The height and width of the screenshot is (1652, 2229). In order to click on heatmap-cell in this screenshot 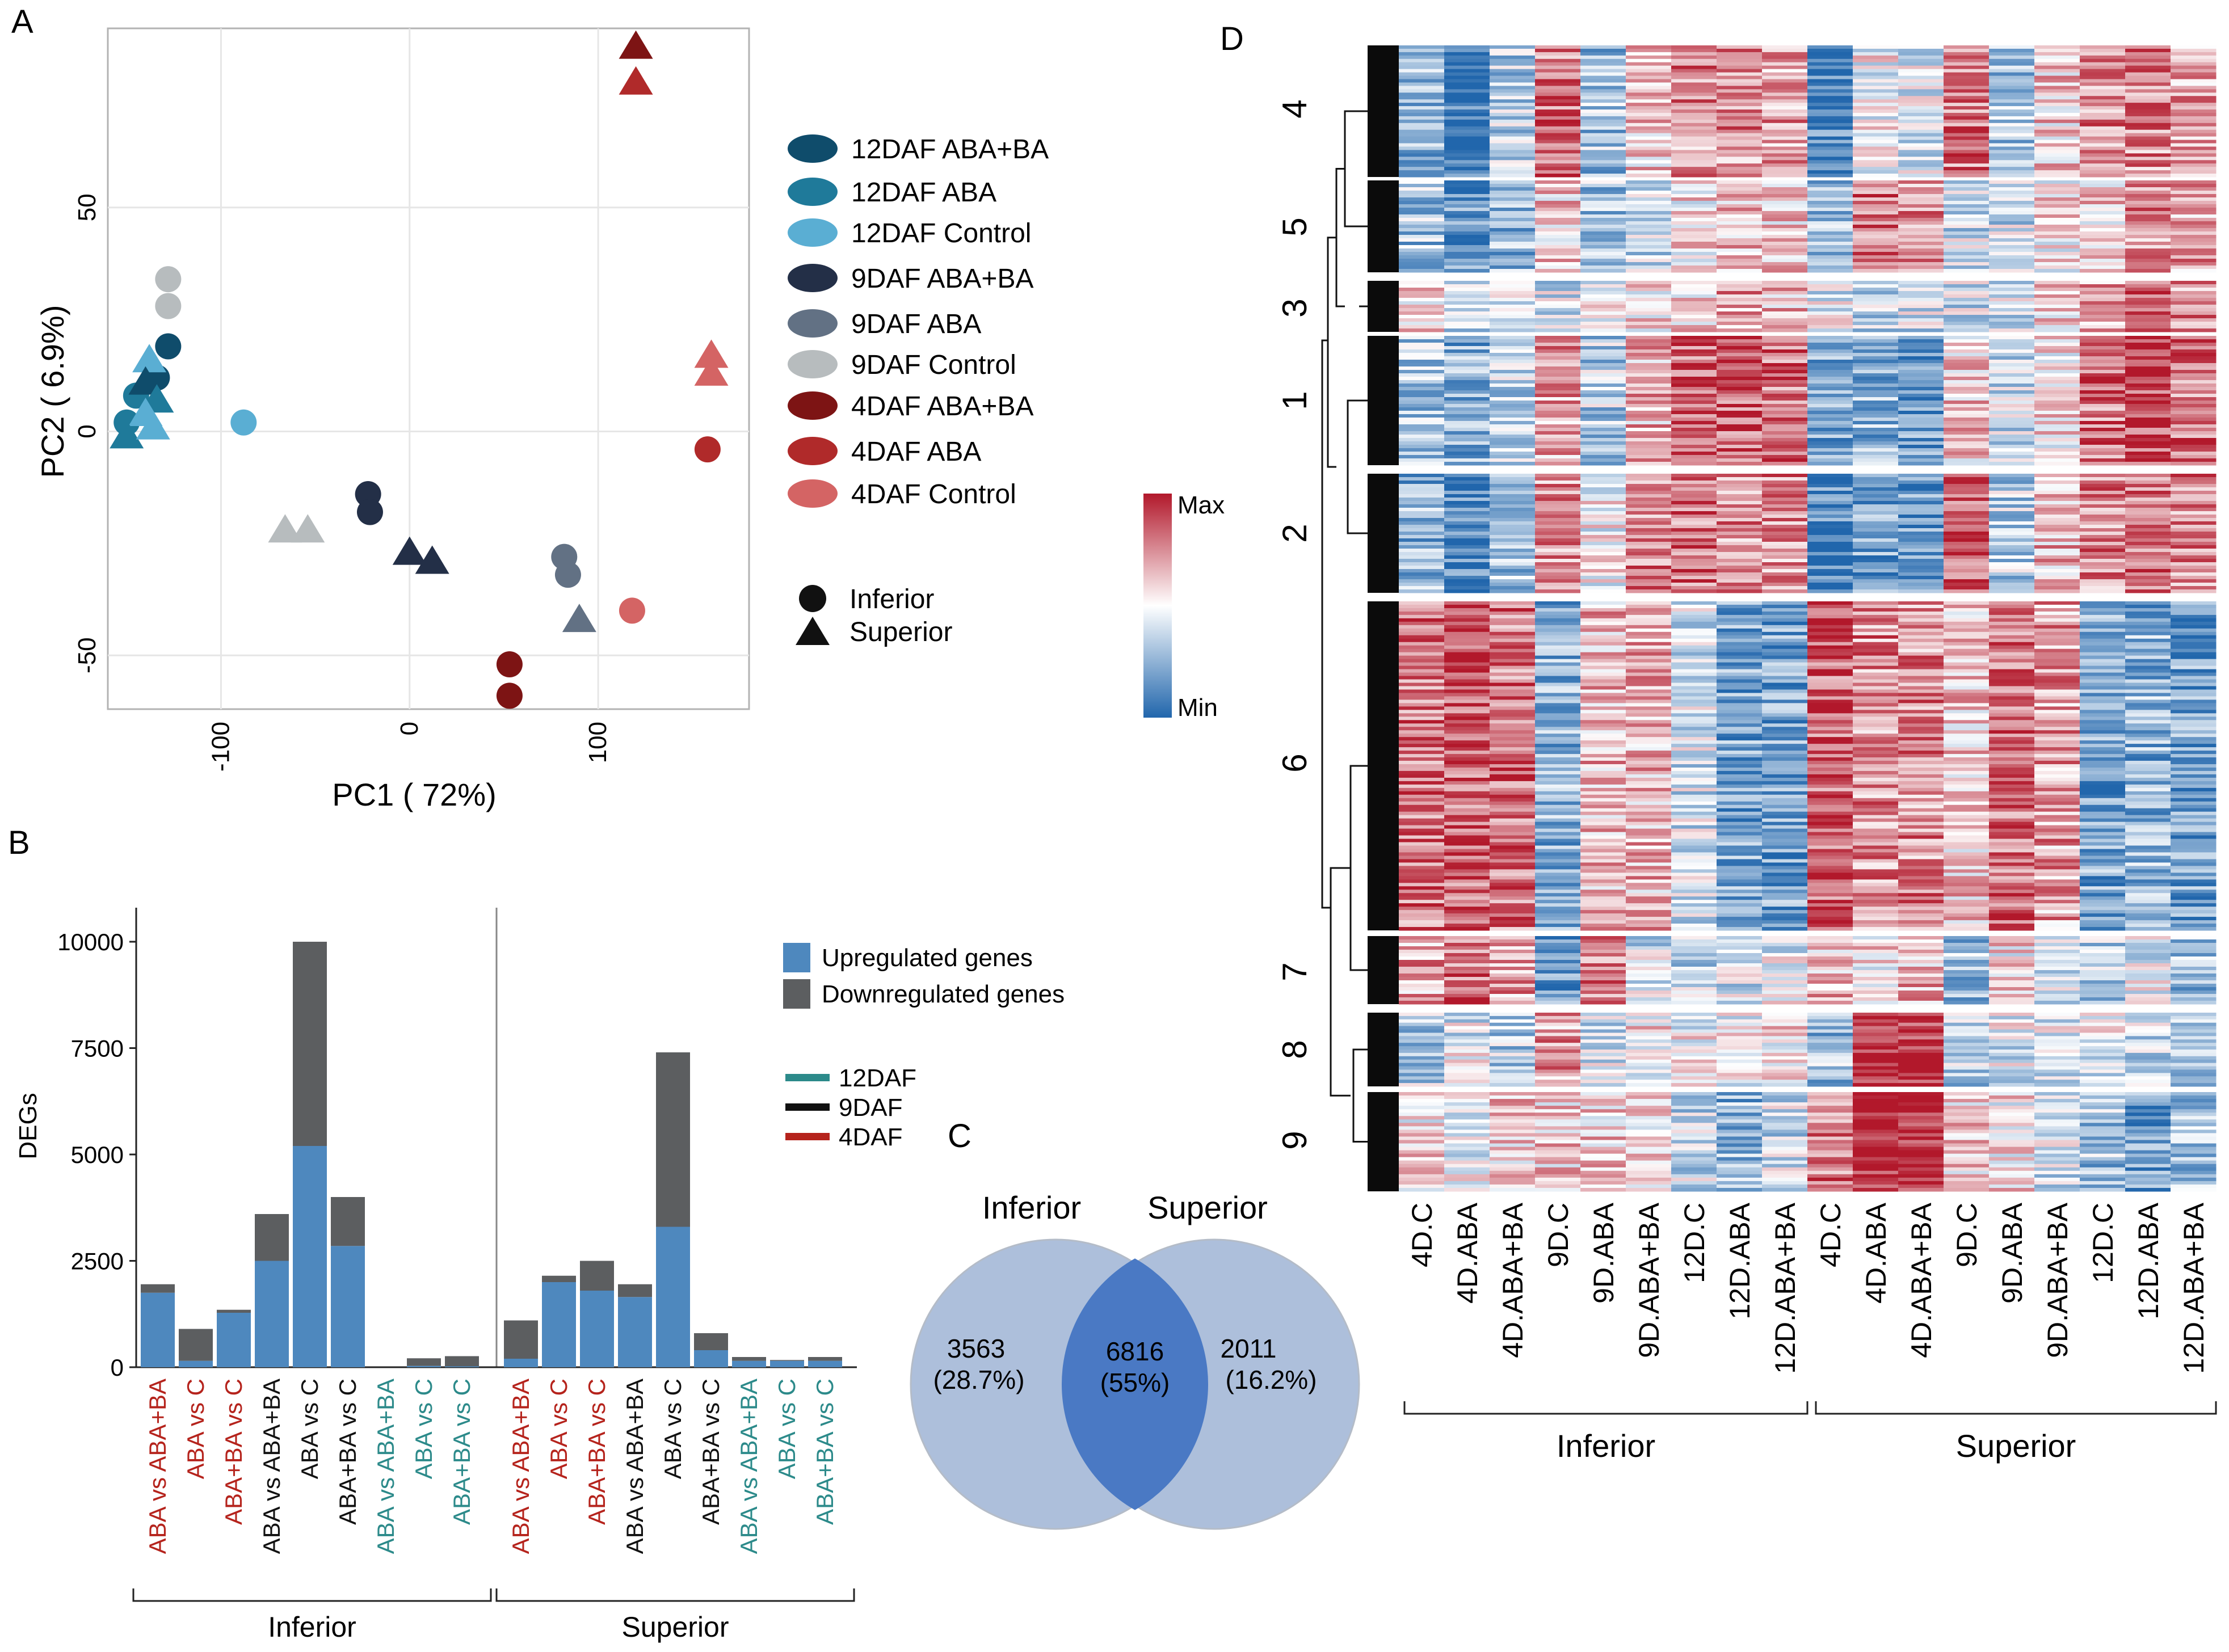, I will do `click(2194, 226)`.